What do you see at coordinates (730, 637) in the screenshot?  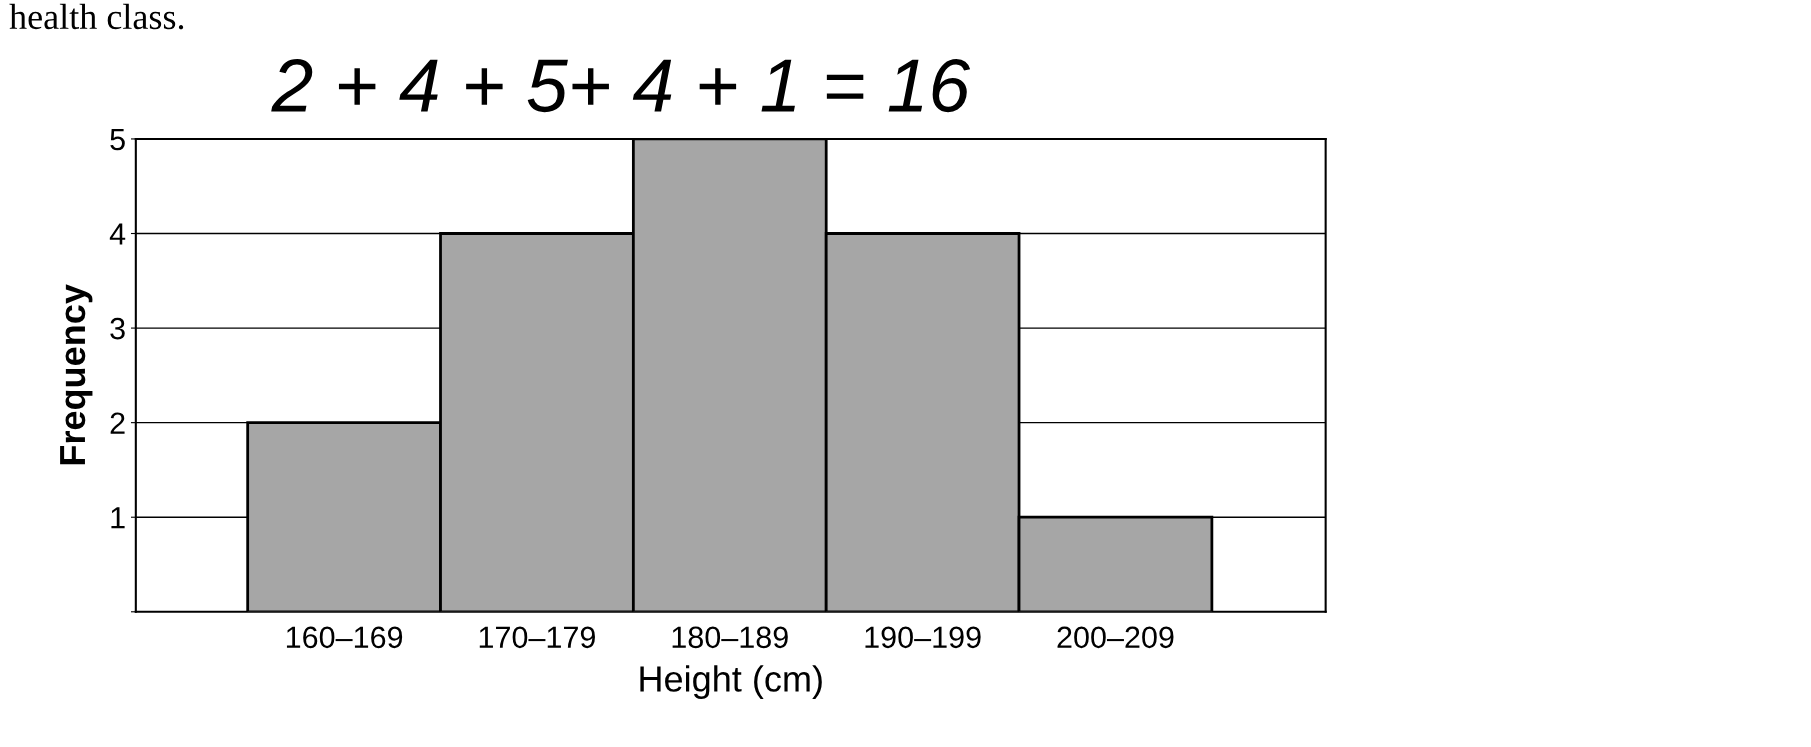 I see `x-tick-label: 180–189` at bounding box center [730, 637].